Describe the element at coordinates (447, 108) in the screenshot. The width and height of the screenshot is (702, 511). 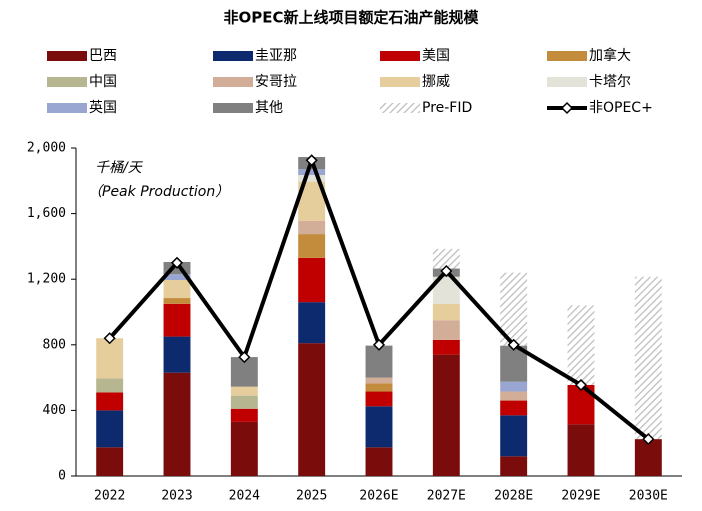
I see `legend-label: Pre-FID` at that location.